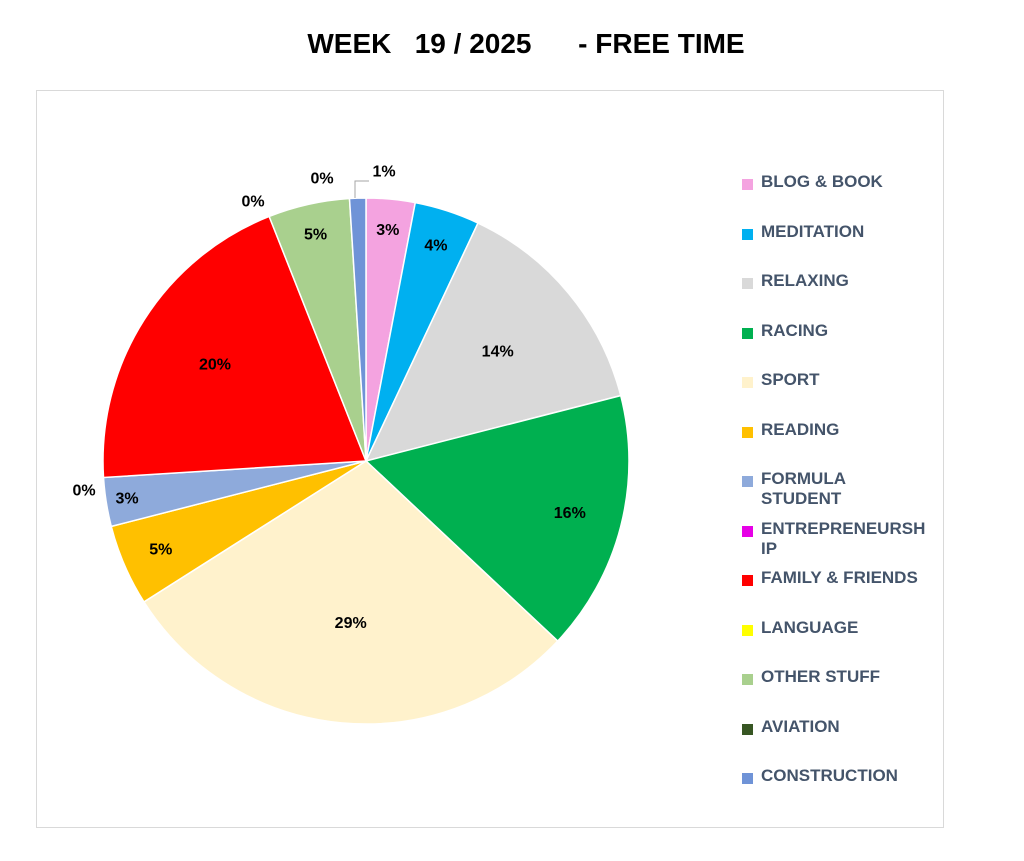  What do you see at coordinates (800, 726) in the screenshot?
I see `legend-label-aviation: AVIATION` at bounding box center [800, 726].